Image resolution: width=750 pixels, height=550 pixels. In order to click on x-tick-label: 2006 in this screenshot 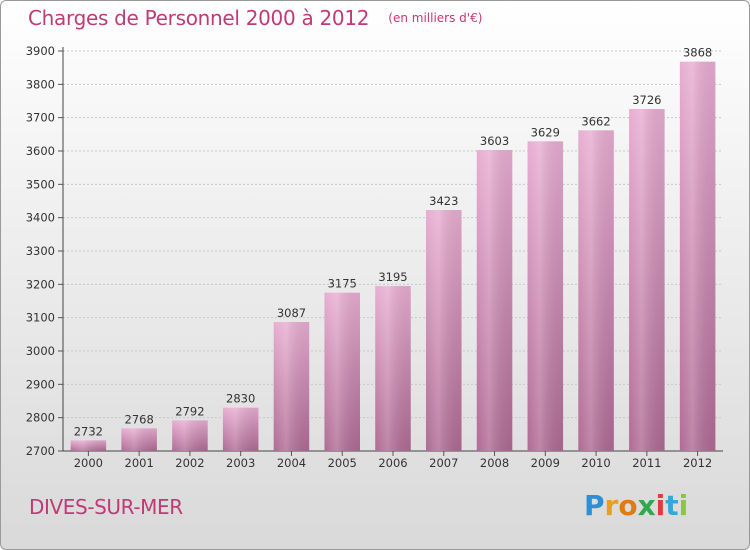, I will do `click(392, 463)`.